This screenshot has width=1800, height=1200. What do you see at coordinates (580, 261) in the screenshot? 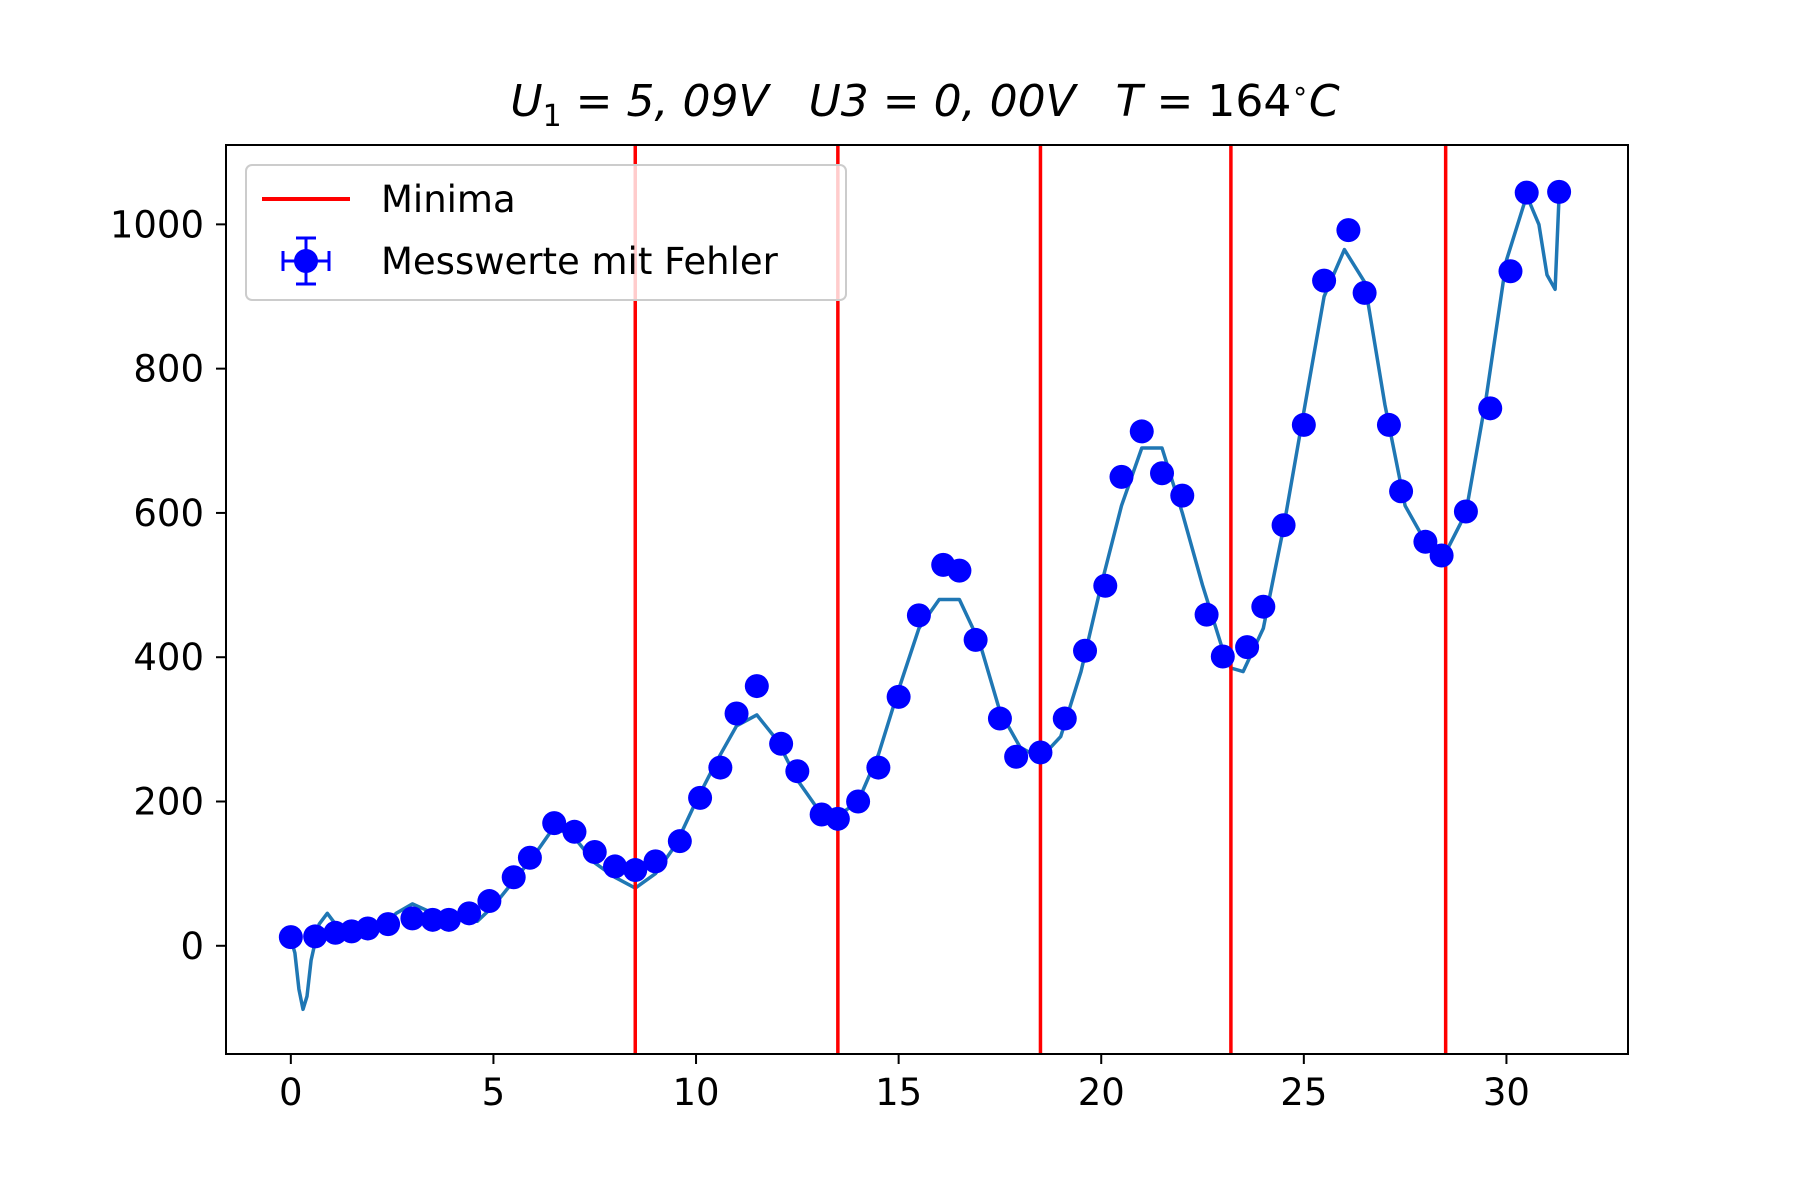
I see `legend-label-messwerte: Messwerte mit Fehler` at bounding box center [580, 261].